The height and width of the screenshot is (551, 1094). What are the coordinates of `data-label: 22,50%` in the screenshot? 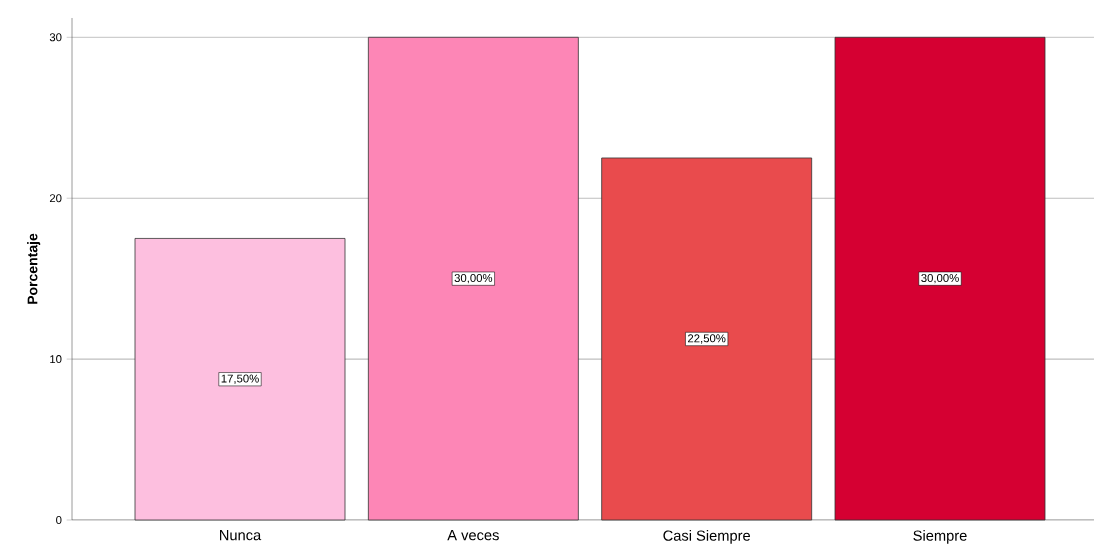 It's located at (707, 339).